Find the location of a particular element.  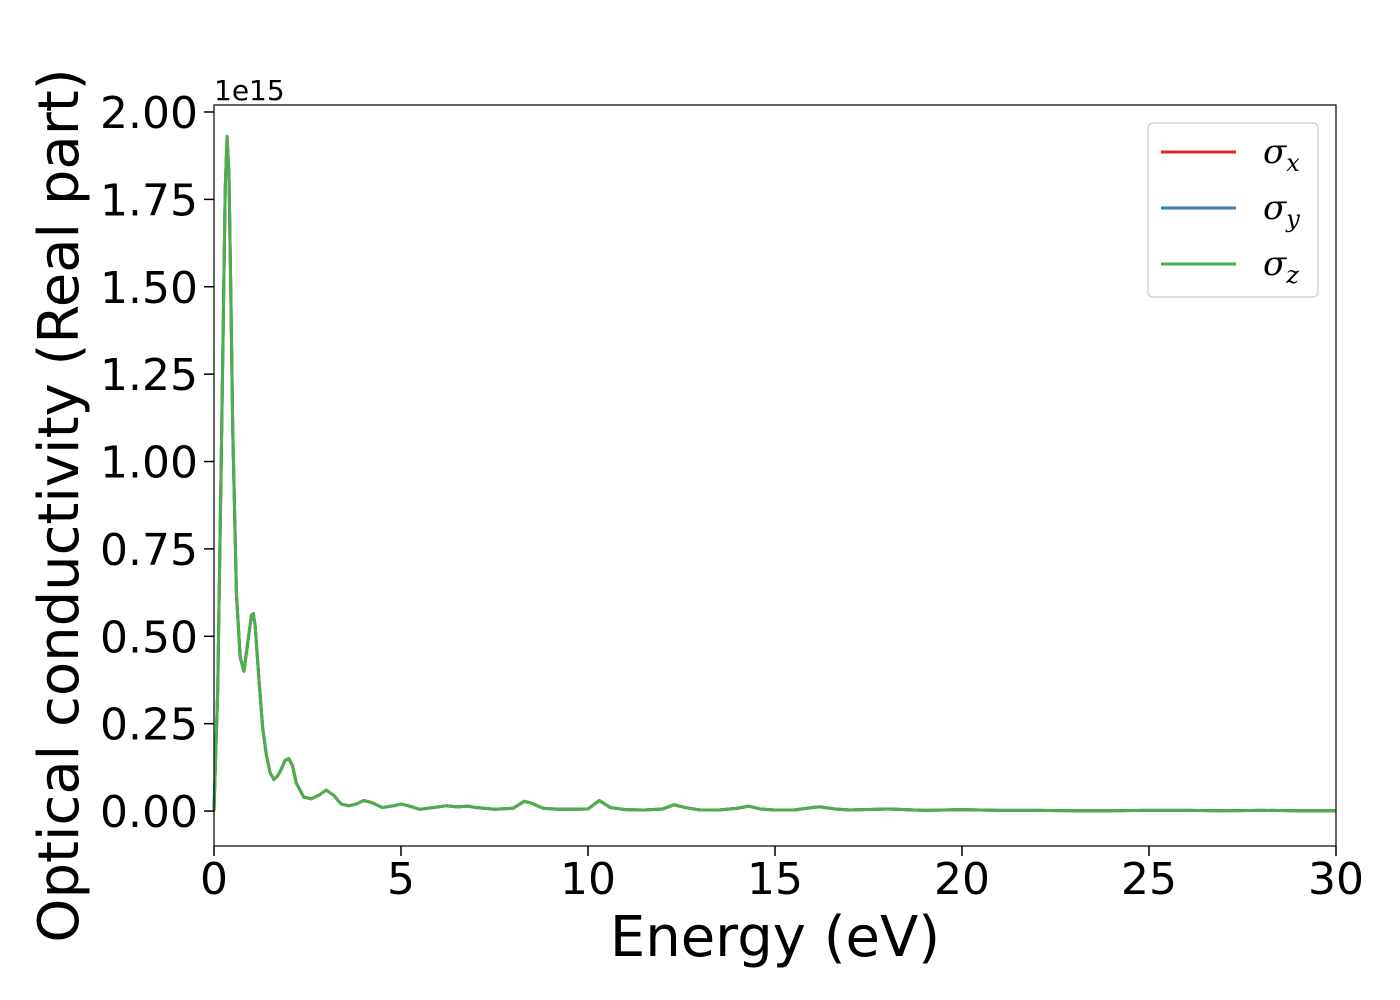

x-tick-label: 15 is located at coordinates (775, 879).